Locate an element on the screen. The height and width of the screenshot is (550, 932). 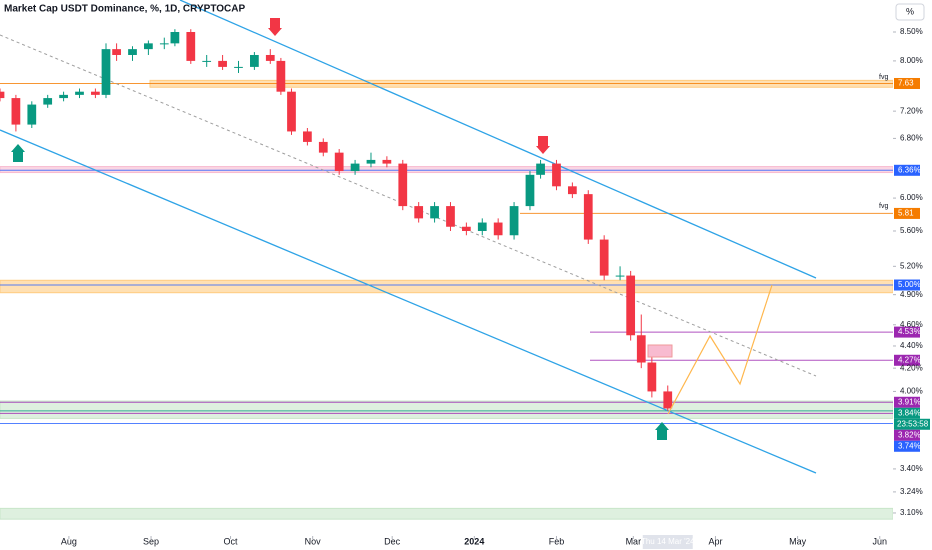
x-tick-label: Aug is located at coordinates (69, 541).